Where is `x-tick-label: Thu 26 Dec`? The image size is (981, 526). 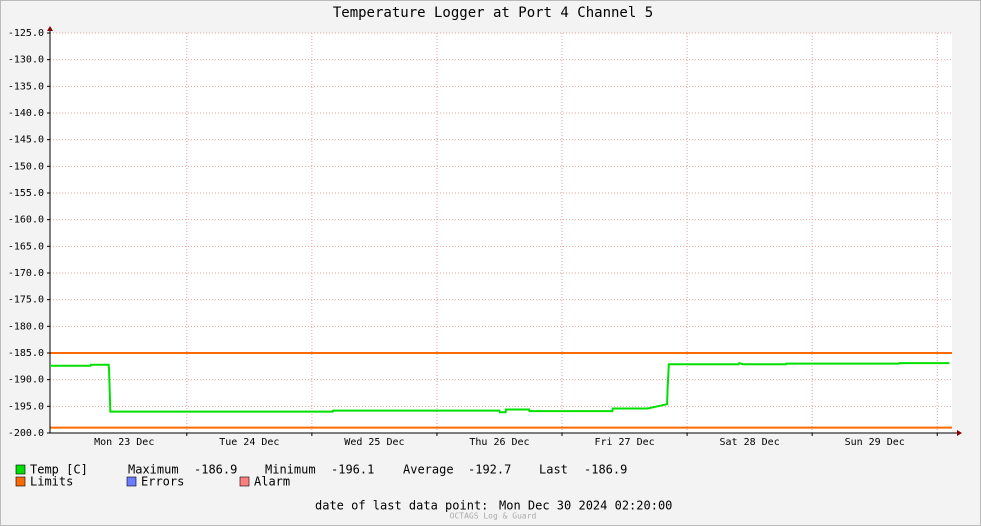
x-tick-label: Thu 26 Dec is located at coordinates (499, 442).